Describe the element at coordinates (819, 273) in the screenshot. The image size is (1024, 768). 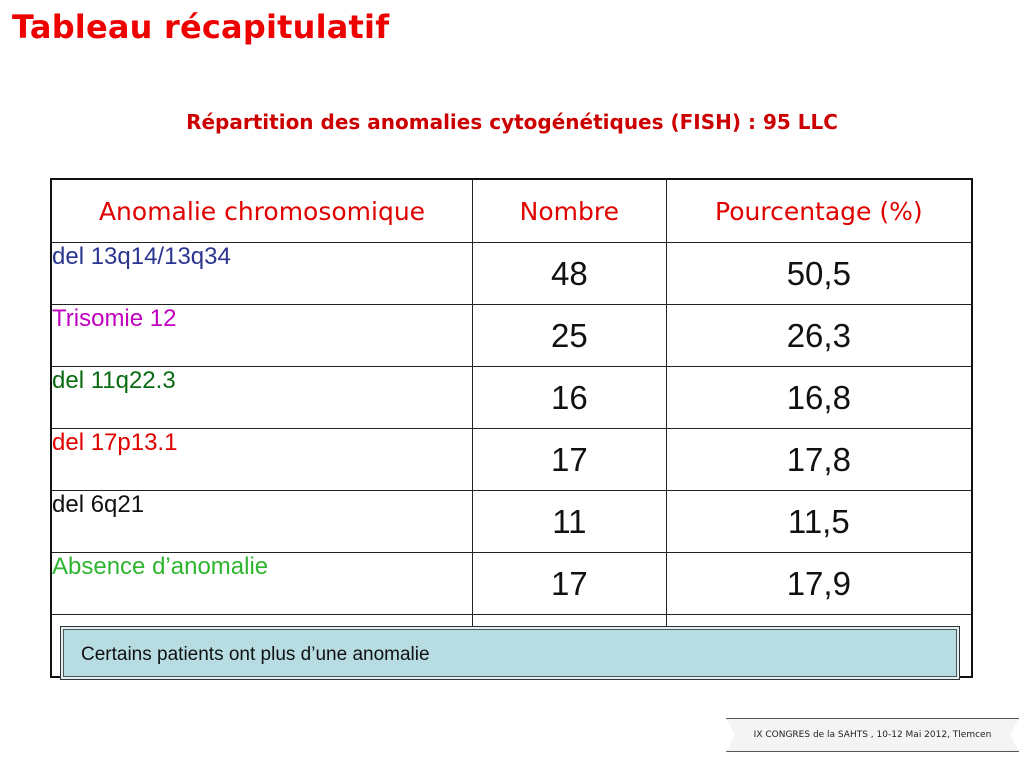
I see `row-percent: 50,5` at that location.